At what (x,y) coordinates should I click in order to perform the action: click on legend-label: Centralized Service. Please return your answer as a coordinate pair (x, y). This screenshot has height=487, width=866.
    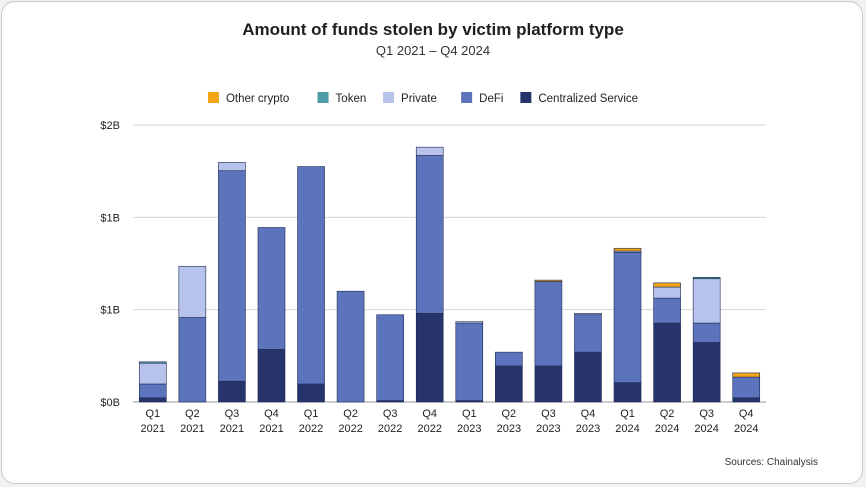
    Looking at the image, I should click on (588, 99).